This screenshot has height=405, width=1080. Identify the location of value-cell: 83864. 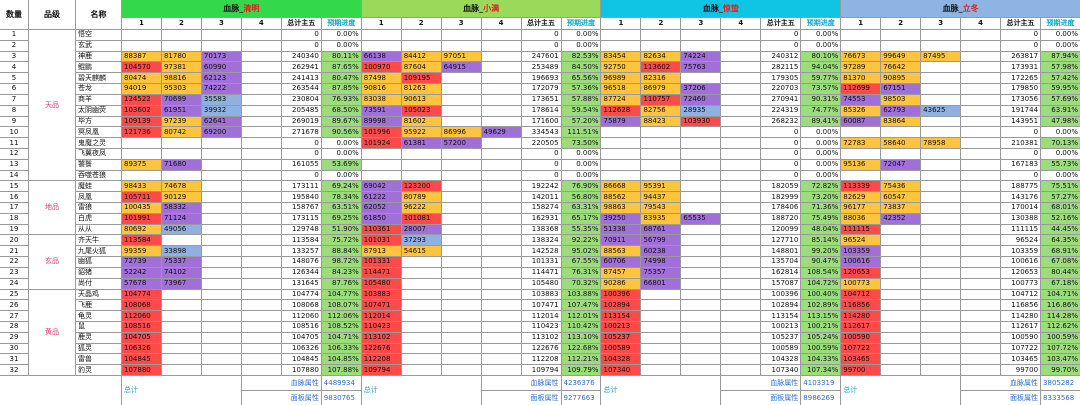
(901, 121).